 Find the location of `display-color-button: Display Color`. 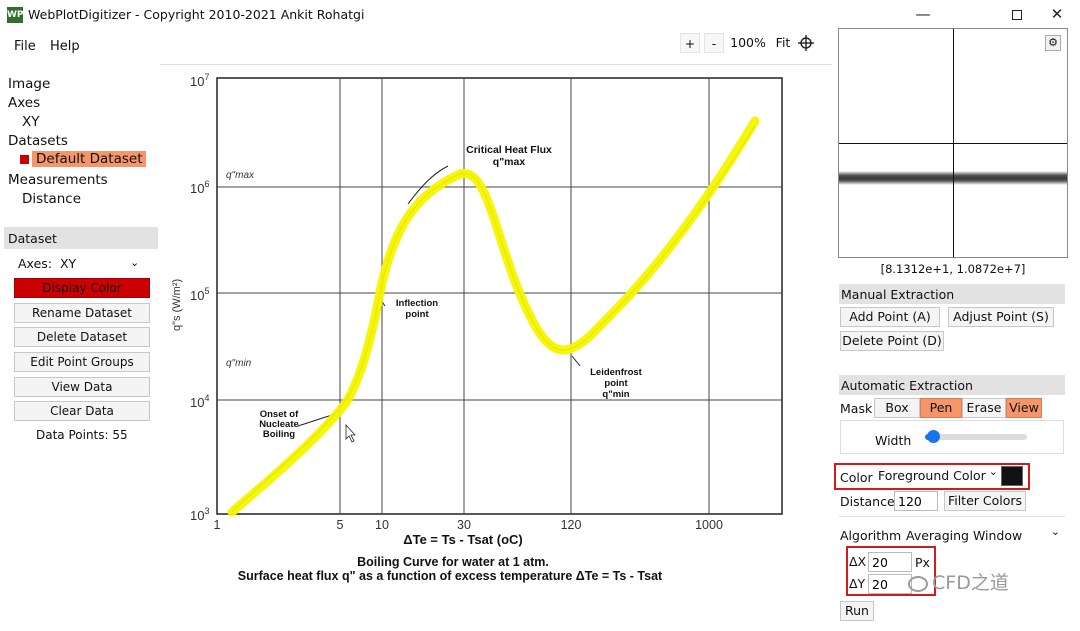

display-color-button: Display Color is located at coordinates (82, 288).